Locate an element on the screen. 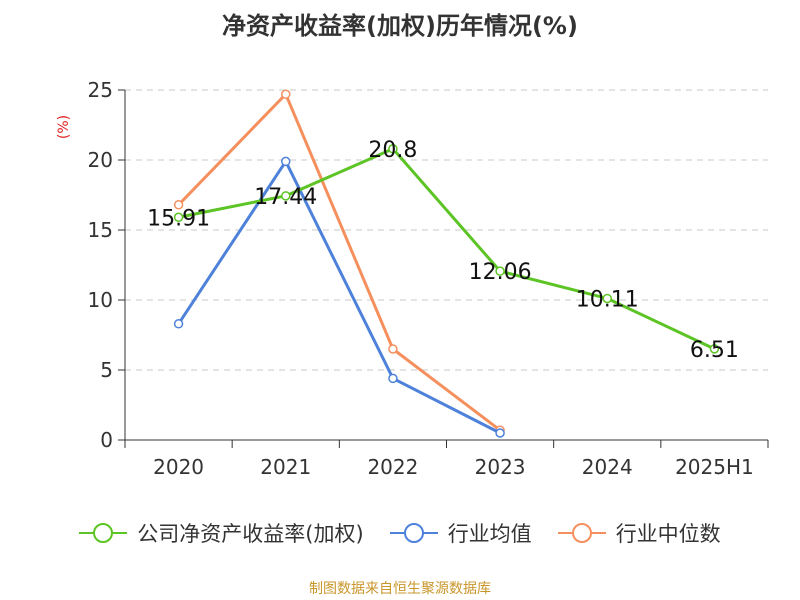 This screenshot has width=800, height=600. x-tick-label: 2025H1 is located at coordinates (714, 467).